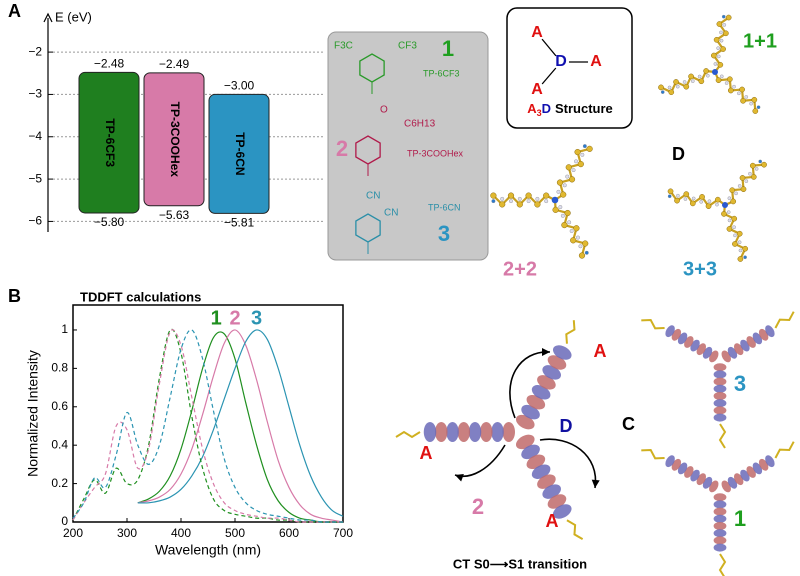  I want to click on value-label: −5.81, so click(239, 223).